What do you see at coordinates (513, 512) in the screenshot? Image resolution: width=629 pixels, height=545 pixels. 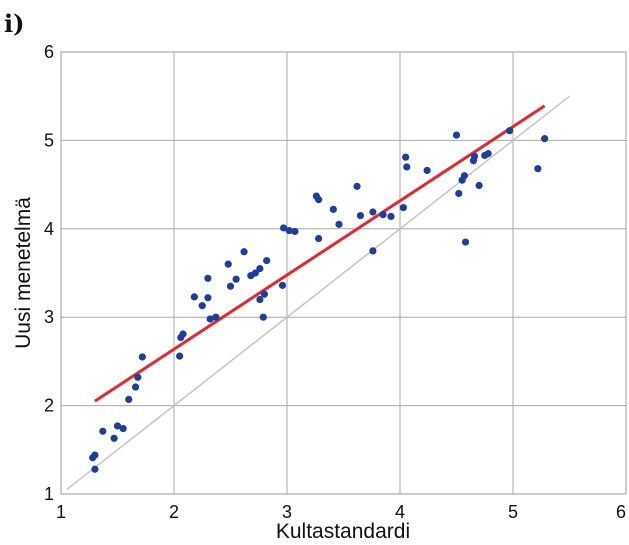 I see `x-tick-label: 5` at bounding box center [513, 512].